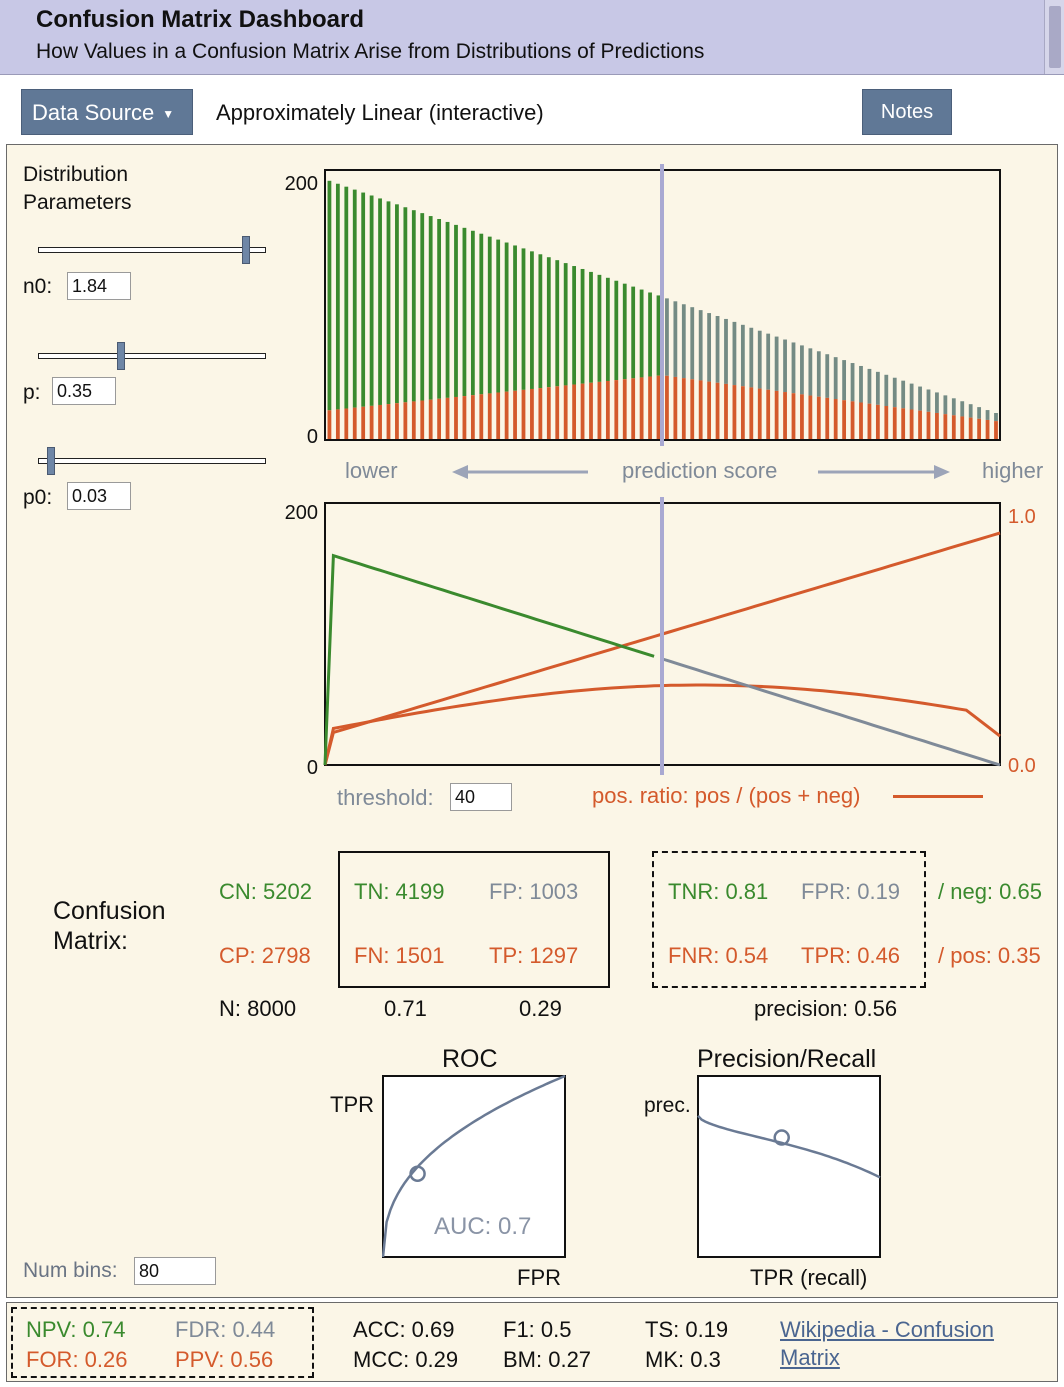 Image resolution: width=1064 pixels, height=1387 pixels. What do you see at coordinates (107, 112) in the screenshot?
I see `data-source-button: Data Source ▼` at bounding box center [107, 112].